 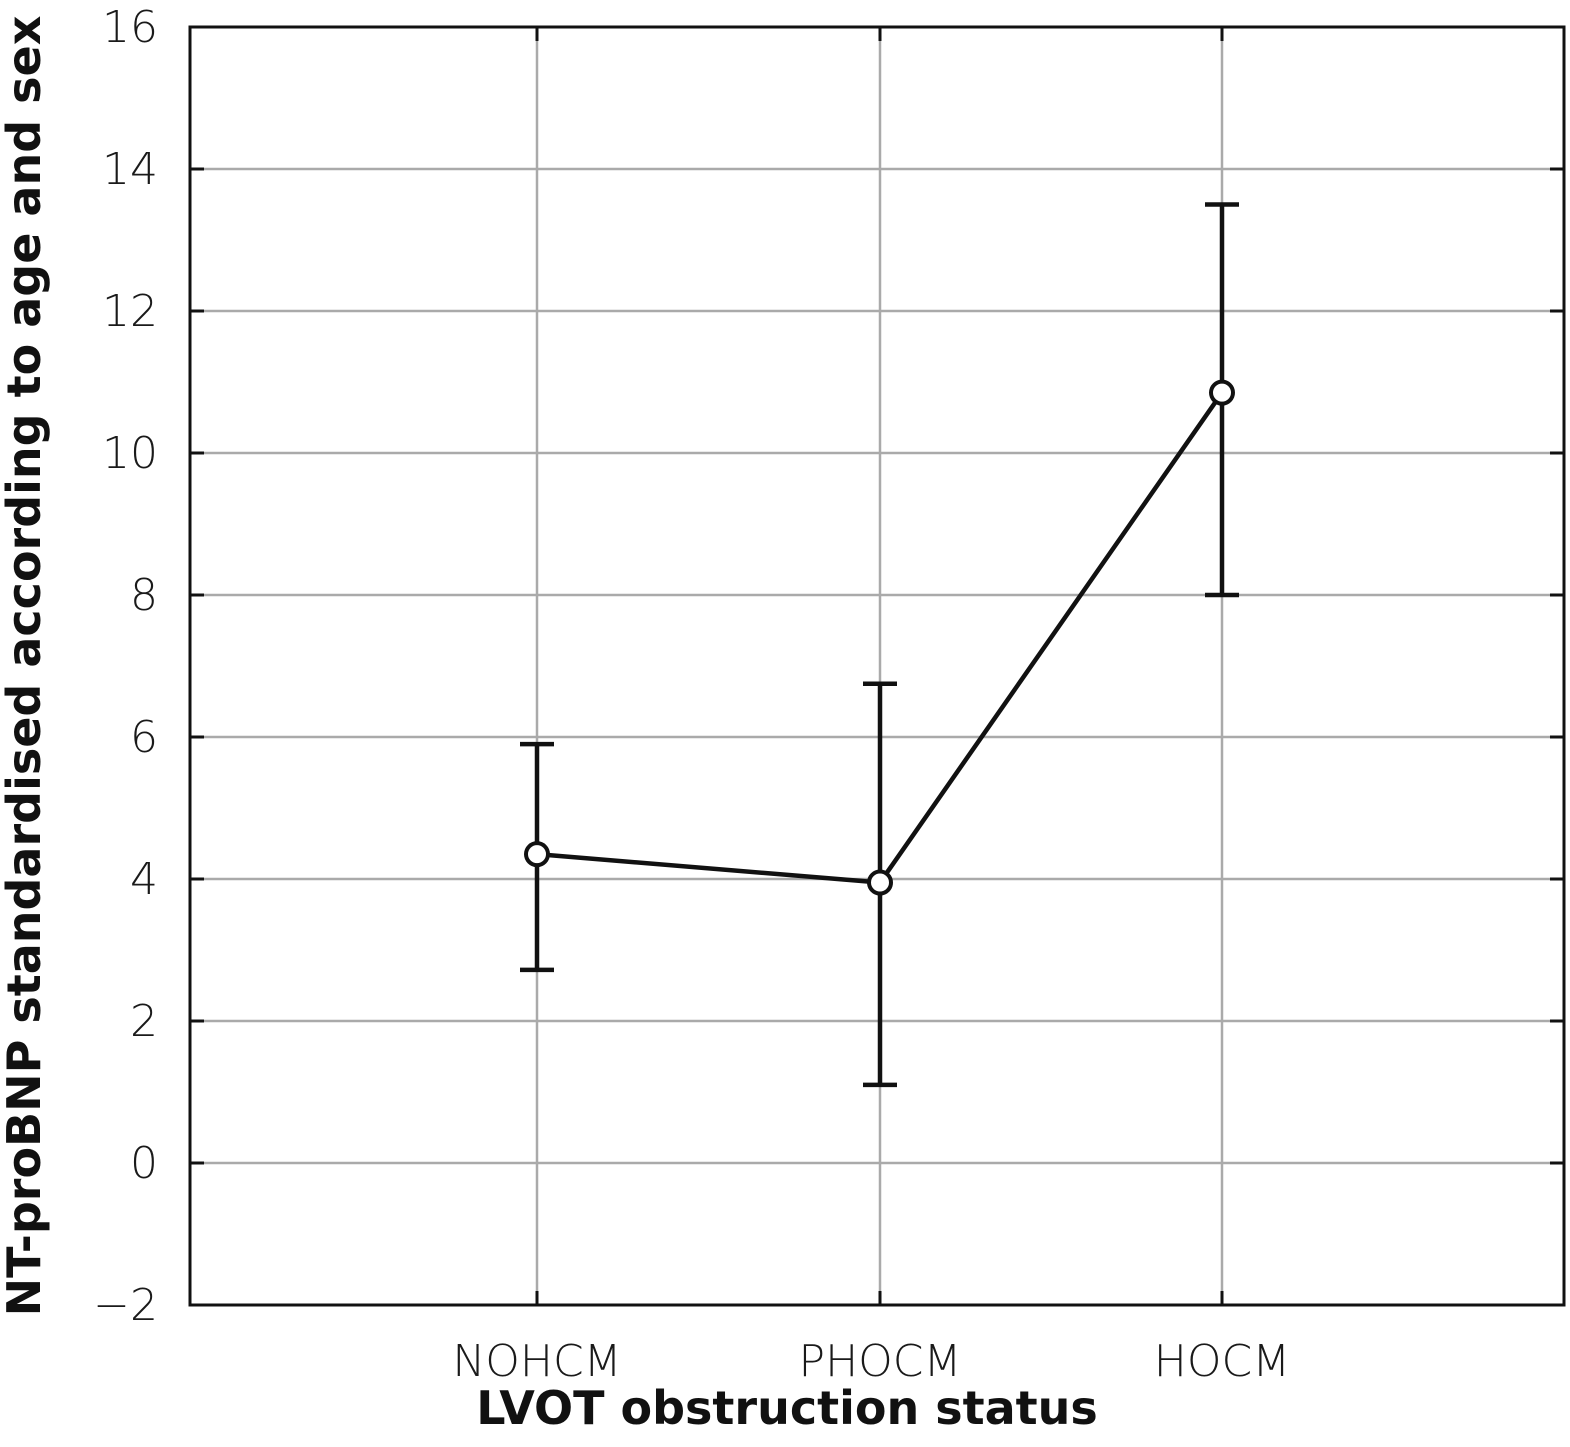 I want to click on data-point-nohcm, so click(x=537, y=854).